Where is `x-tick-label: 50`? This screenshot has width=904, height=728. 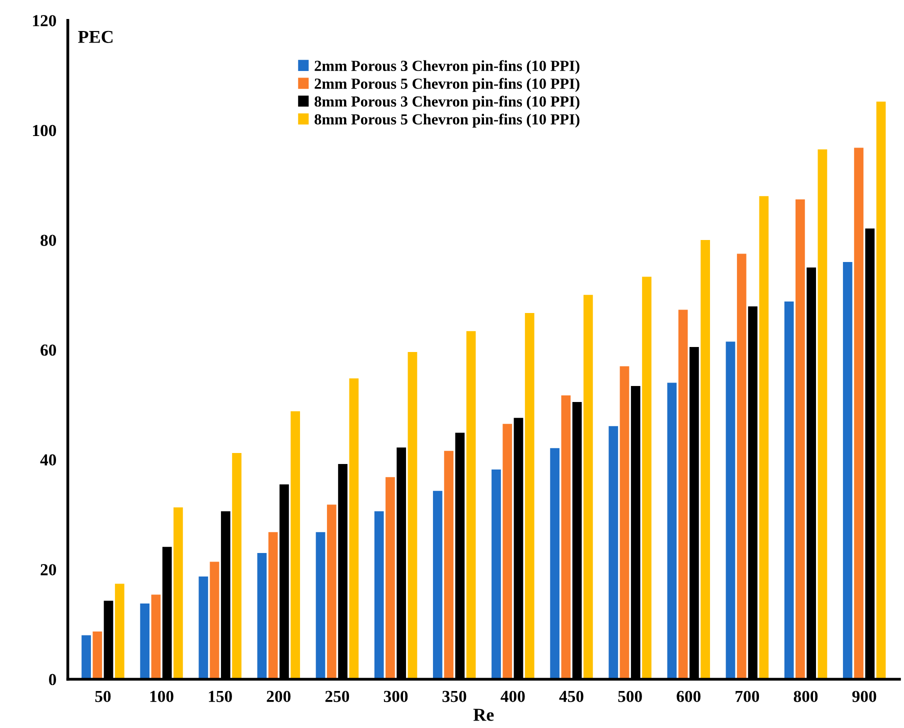 x-tick-label: 50 is located at coordinates (103, 696).